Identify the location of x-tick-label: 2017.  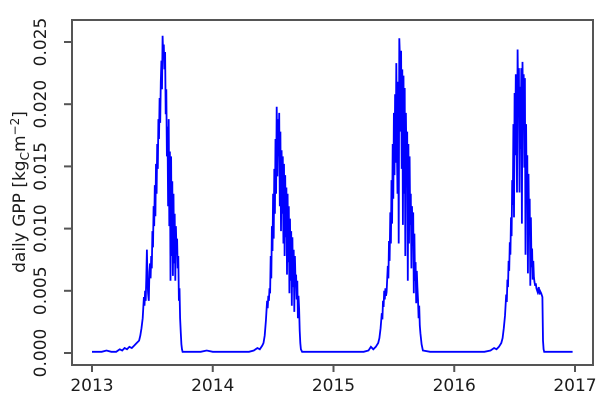
(574, 386).